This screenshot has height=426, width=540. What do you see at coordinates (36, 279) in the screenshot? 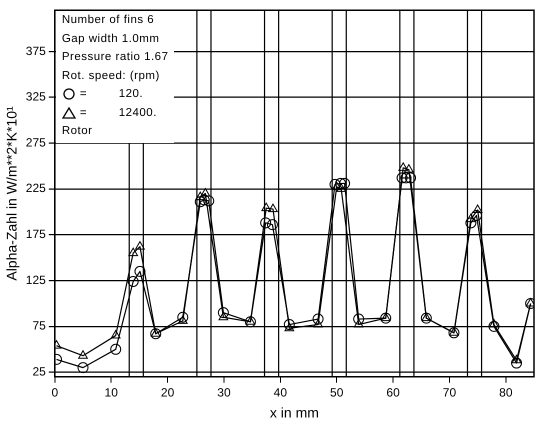
I see `y-tick-label: 125` at bounding box center [36, 279].